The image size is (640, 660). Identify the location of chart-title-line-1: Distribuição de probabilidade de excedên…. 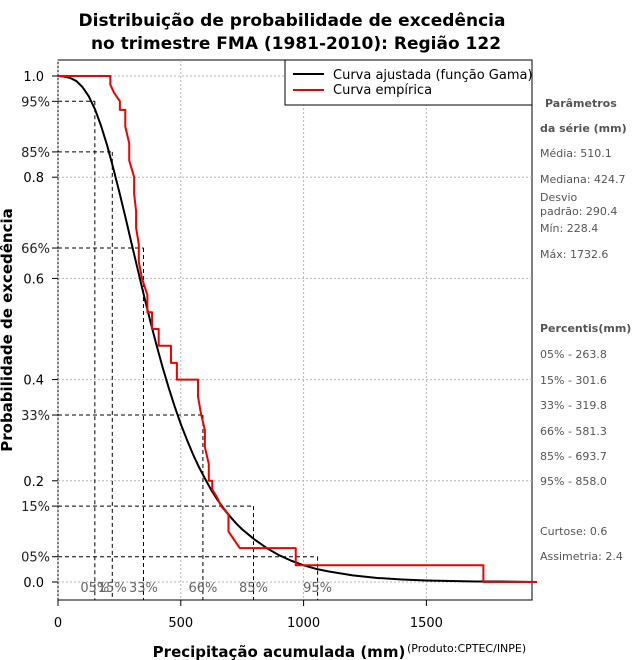
(292, 21).